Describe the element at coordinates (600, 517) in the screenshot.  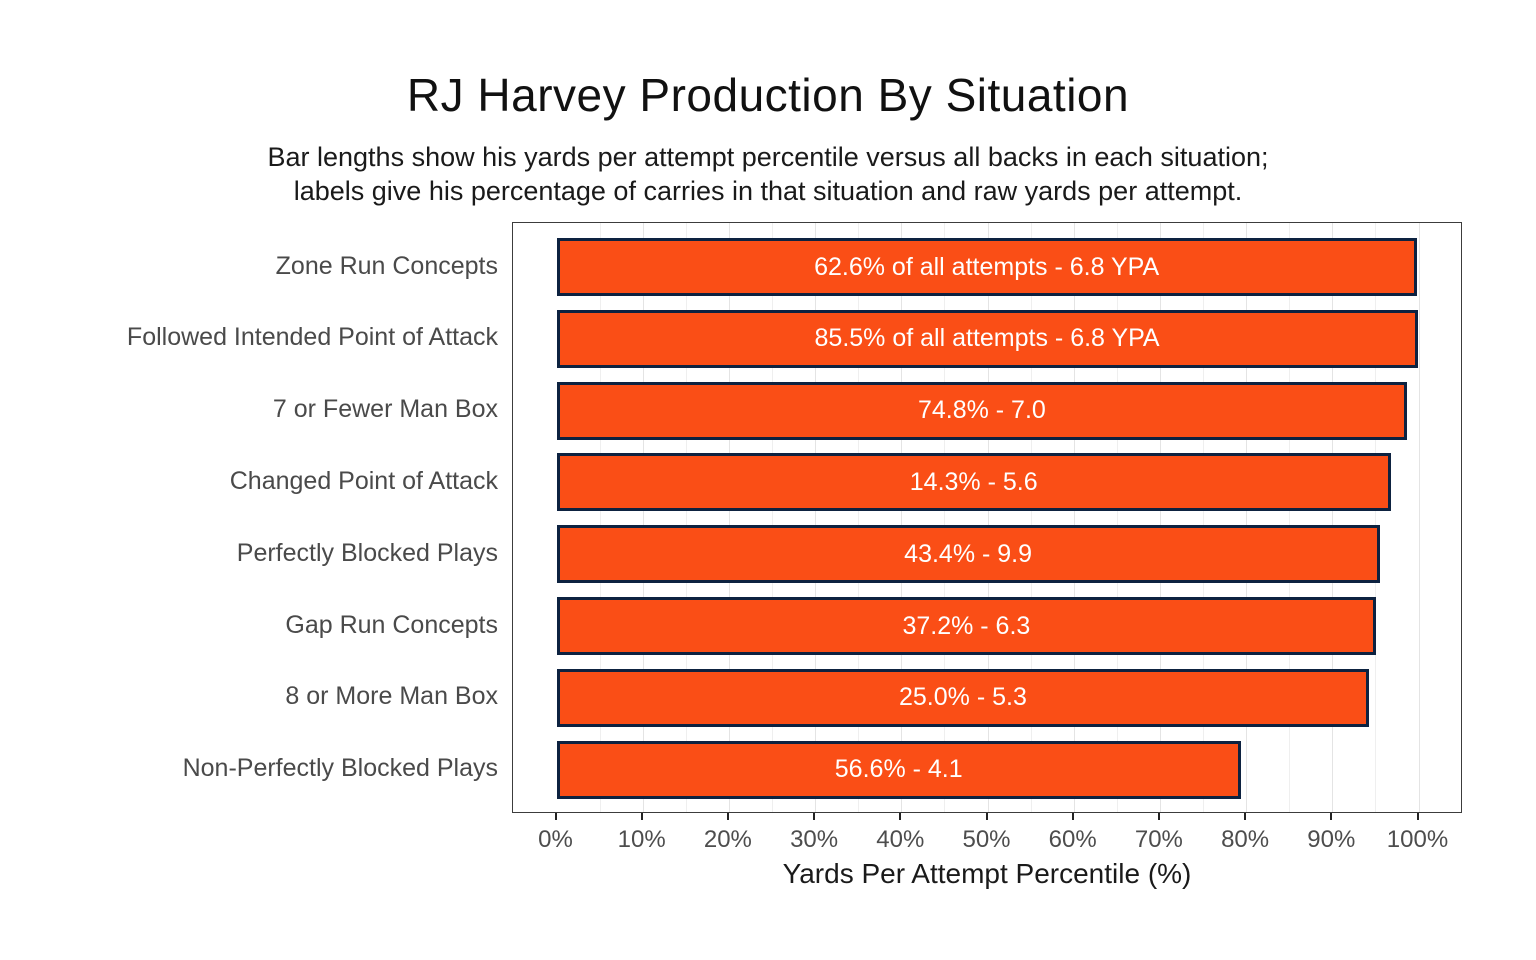
I see `gridline-5pct` at that location.